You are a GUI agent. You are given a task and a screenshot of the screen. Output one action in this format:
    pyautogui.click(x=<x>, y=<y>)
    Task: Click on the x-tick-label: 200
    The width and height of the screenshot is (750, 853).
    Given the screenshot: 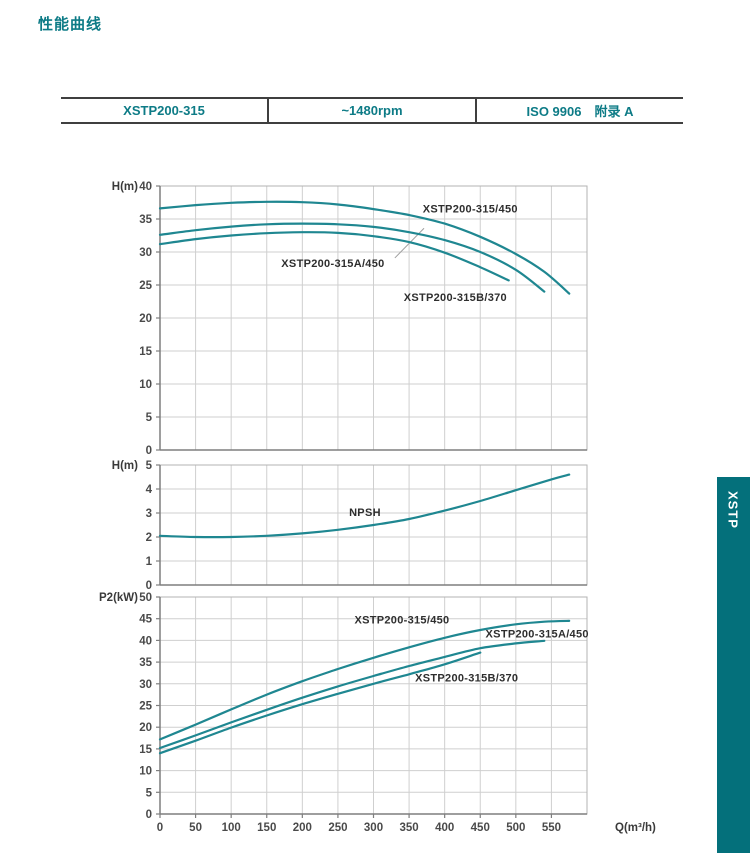 What is the action you would take?
    pyautogui.click(x=302, y=828)
    